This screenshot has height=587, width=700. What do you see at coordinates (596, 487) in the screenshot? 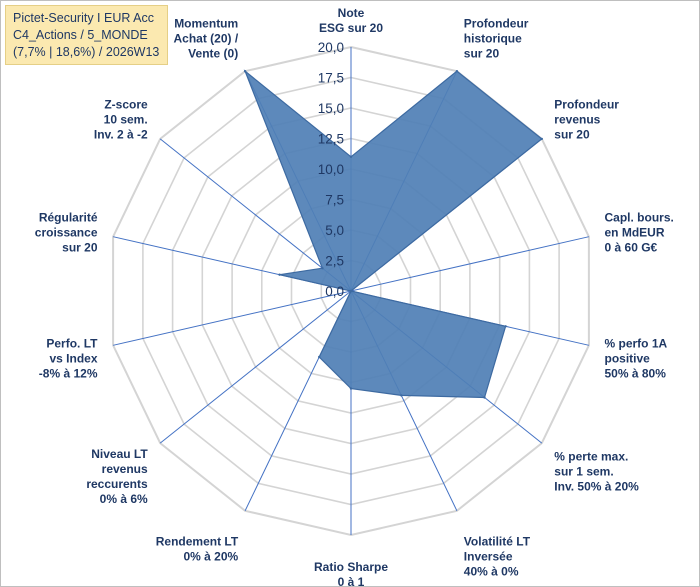
I see `axis-category-label-line: Inv. 50% à 20%` at bounding box center [596, 487].